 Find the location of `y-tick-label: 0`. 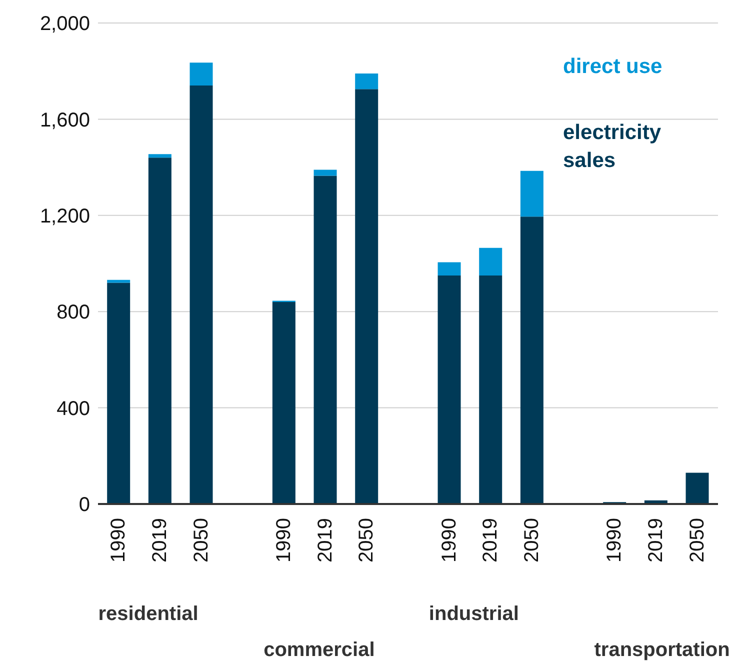

y-tick-label: 0 is located at coordinates (84, 505).